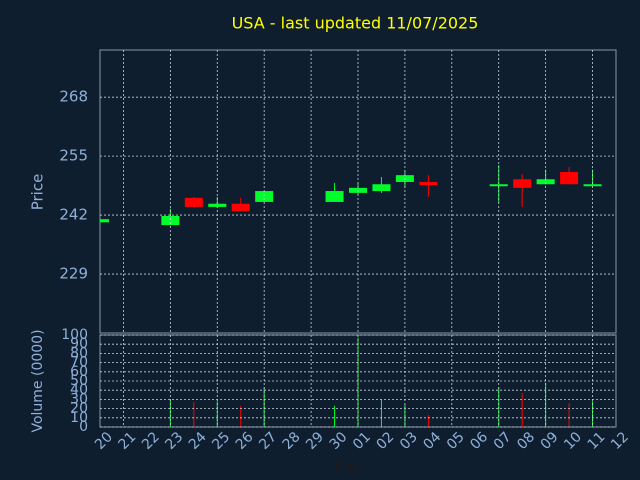  Describe the element at coordinates (339, 441) in the screenshot. I see `x-tick-label: 30` at that location.